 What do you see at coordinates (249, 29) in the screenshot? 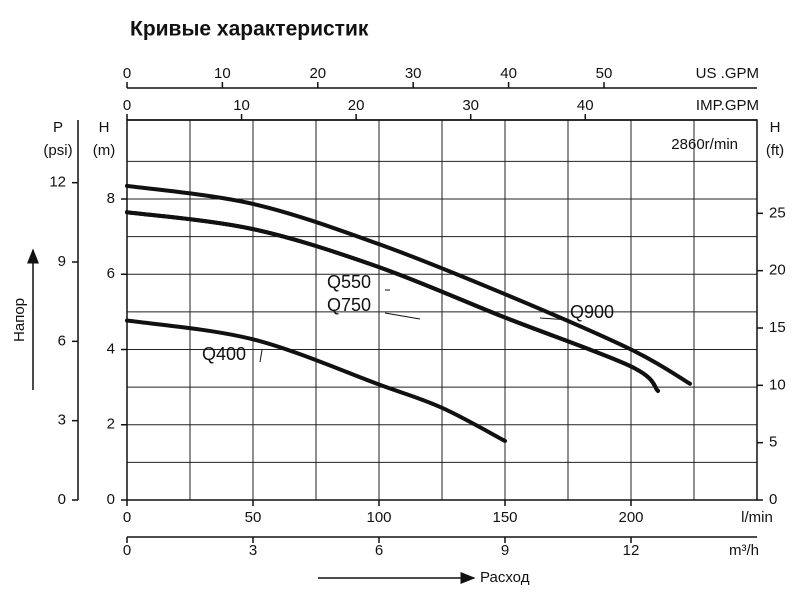
I see `chart-title: Кривые характеристик` at bounding box center [249, 29].